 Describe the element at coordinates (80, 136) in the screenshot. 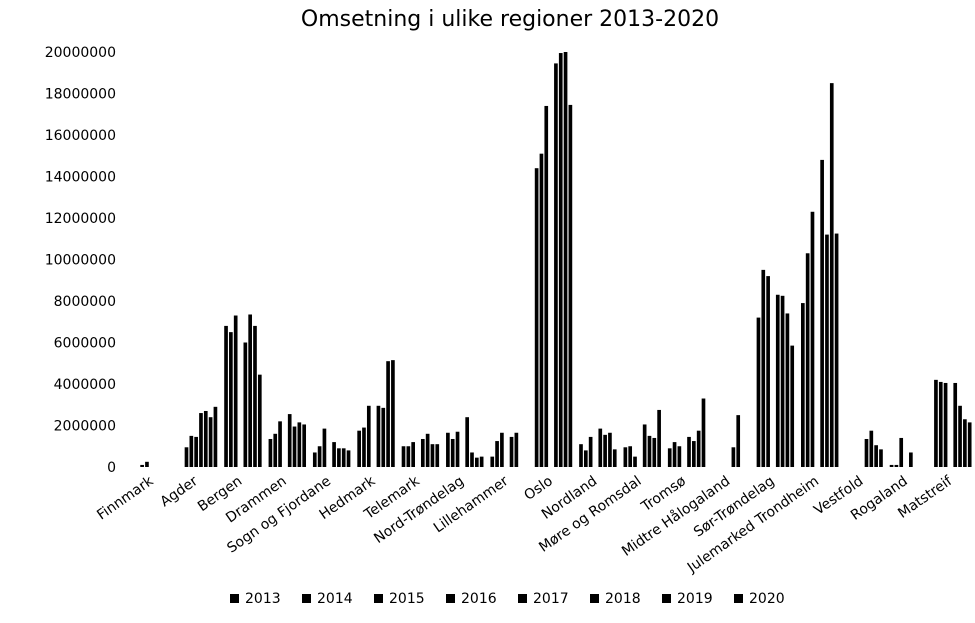

I see `y-tick-label: 16000000` at that location.